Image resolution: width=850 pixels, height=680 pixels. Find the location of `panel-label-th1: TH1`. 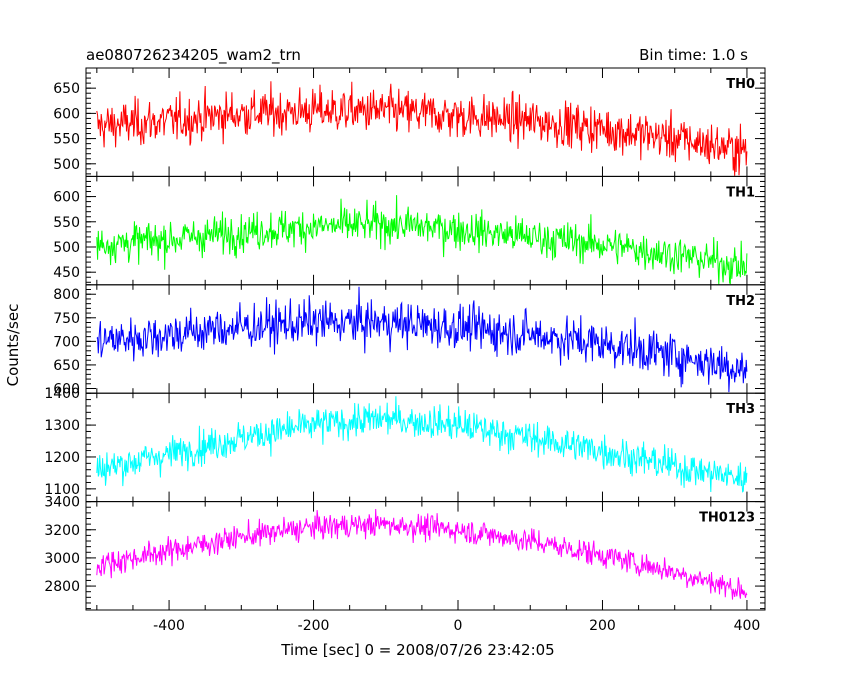

panel-label-th1: TH1 is located at coordinates (740, 192).